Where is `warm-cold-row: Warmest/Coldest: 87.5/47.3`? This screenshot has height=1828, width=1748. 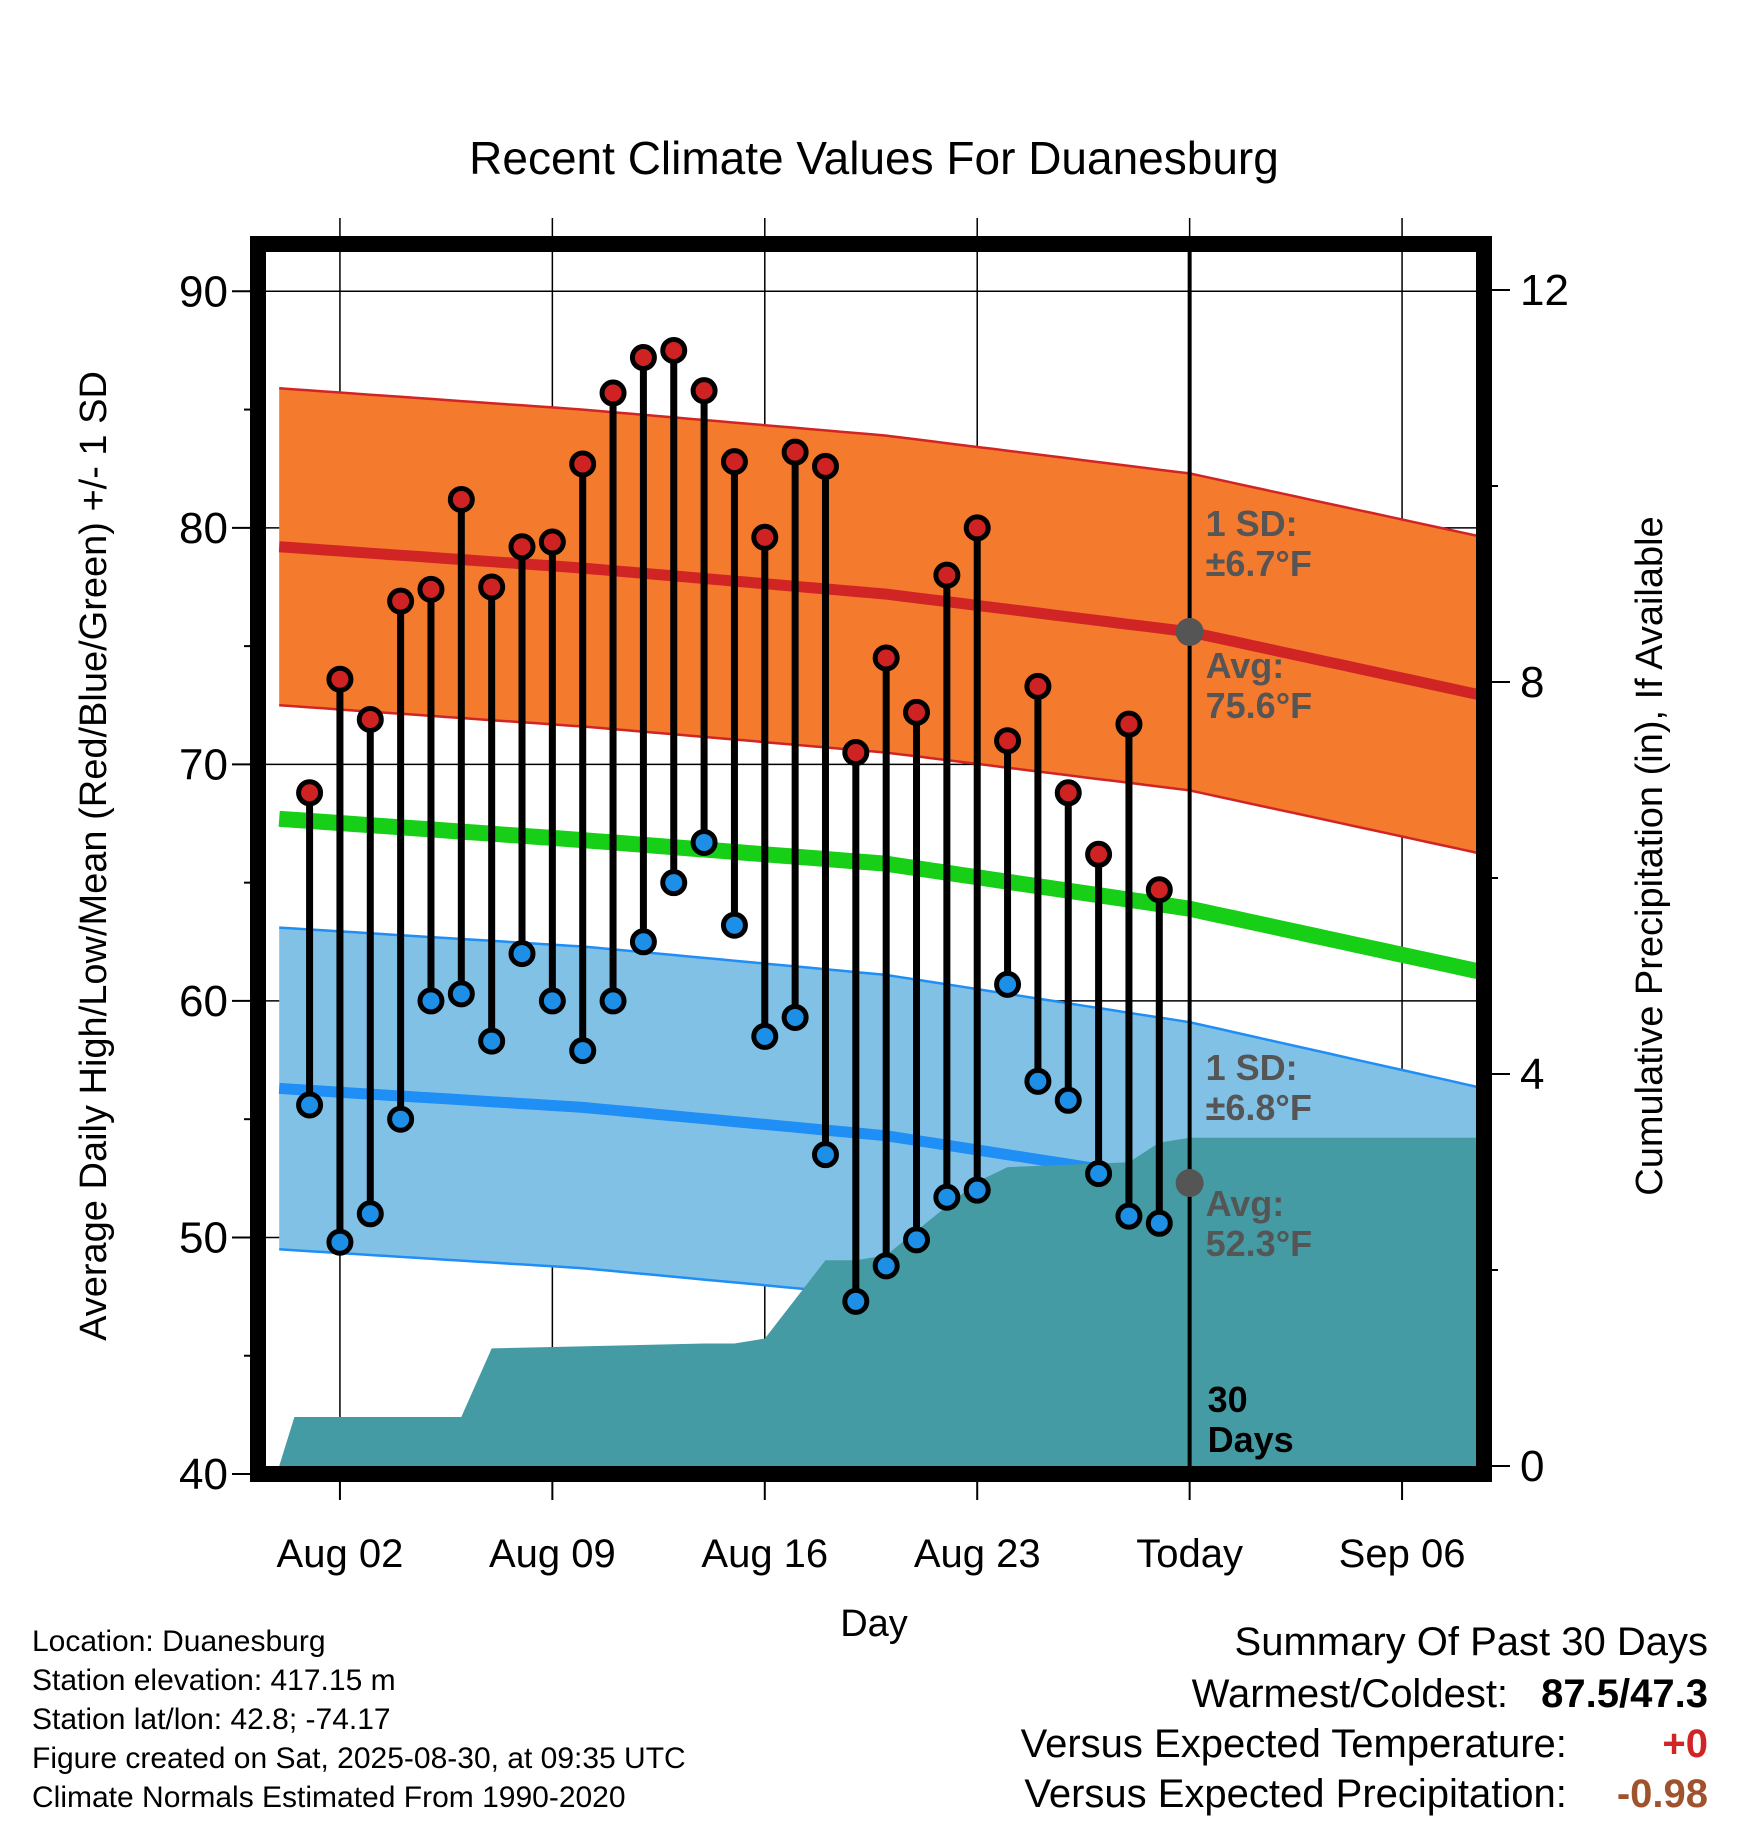
warm-cold-row: Warmest/Coldest: 87.5/47.3 is located at coordinates (1450, 1694).